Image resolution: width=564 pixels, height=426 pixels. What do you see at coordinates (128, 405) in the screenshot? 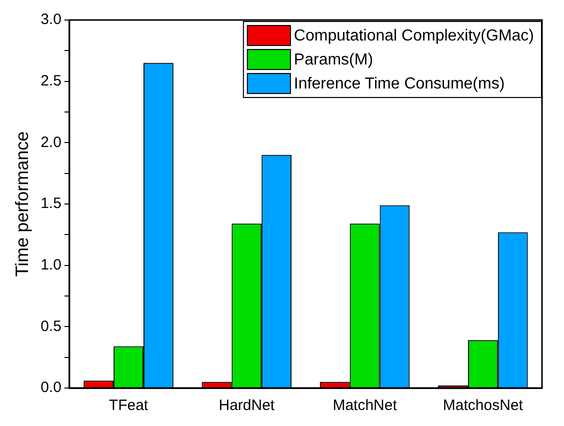
I see `x-tick-label: TFeat` at bounding box center [128, 405].